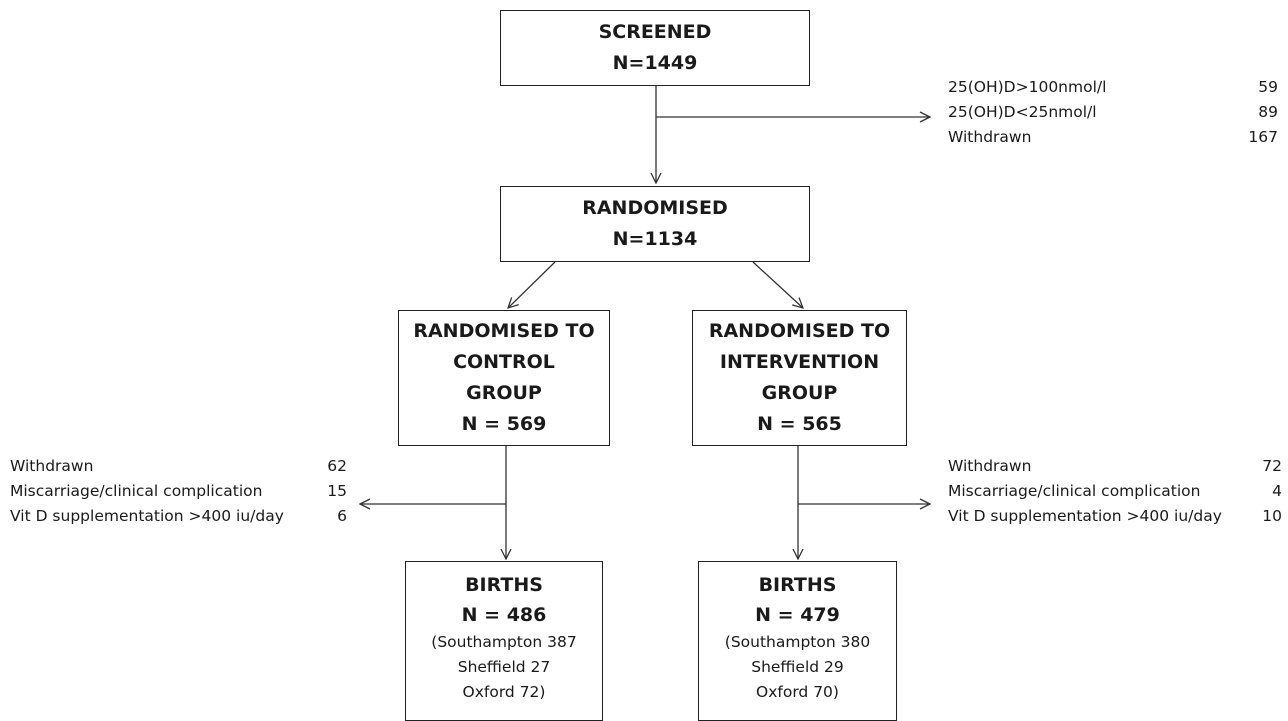 The width and height of the screenshot is (1288, 721). I want to click on exclusion-row: Miscarriage/clinical complication 15, so click(178, 491).